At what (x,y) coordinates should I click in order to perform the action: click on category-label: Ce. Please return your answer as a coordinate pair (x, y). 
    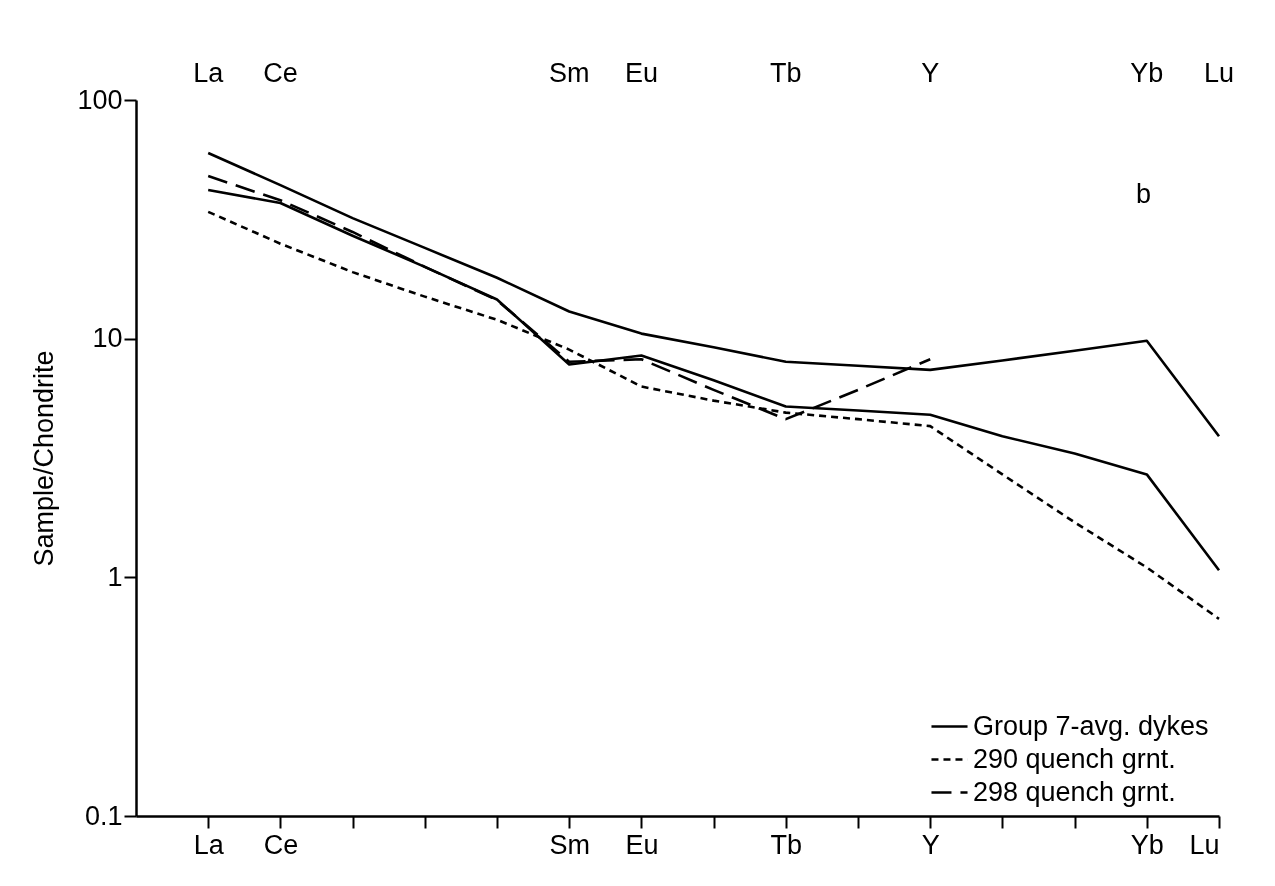
    Looking at the image, I should click on (281, 844).